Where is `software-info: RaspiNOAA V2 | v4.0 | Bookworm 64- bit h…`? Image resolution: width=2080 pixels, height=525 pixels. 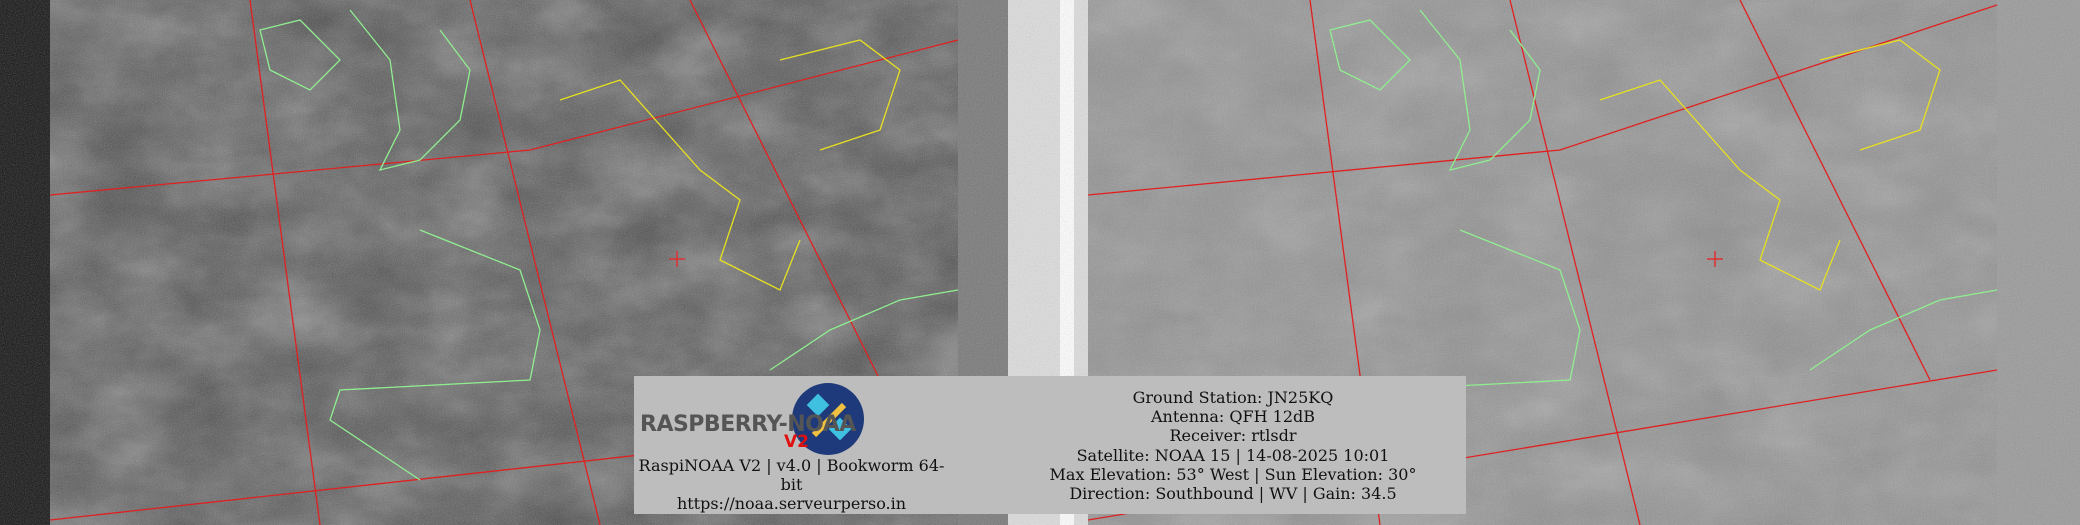
software-info: RaspiNOAA V2 | v4.0 | Bookworm 64- bit h… is located at coordinates (791, 484).